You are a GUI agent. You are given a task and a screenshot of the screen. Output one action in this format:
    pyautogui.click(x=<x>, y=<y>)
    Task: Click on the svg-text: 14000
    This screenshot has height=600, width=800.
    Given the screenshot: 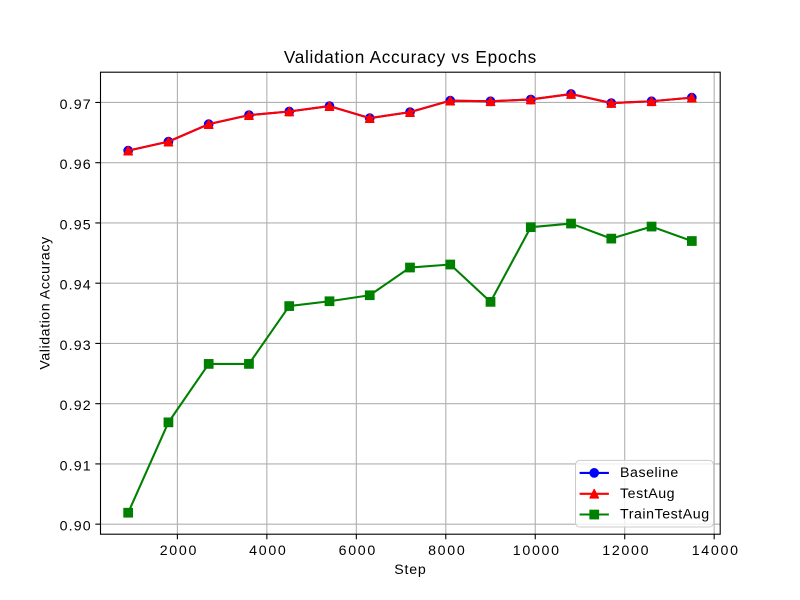 What is the action you would take?
    pyautogui.click(x=716, y=551)
    